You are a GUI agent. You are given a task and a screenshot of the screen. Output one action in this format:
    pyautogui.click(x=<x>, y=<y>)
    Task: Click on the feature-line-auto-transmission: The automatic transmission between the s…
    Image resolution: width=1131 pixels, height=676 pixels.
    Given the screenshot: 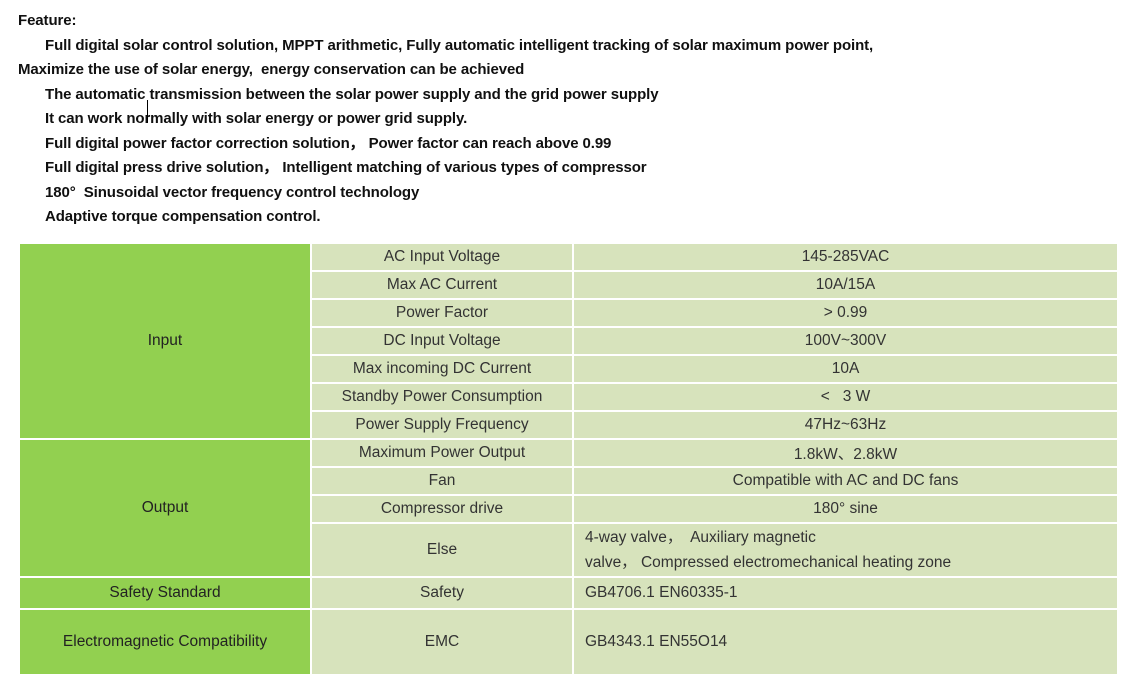 What is the action you would take?
    pyautogui.click(x=352, y=94)
    